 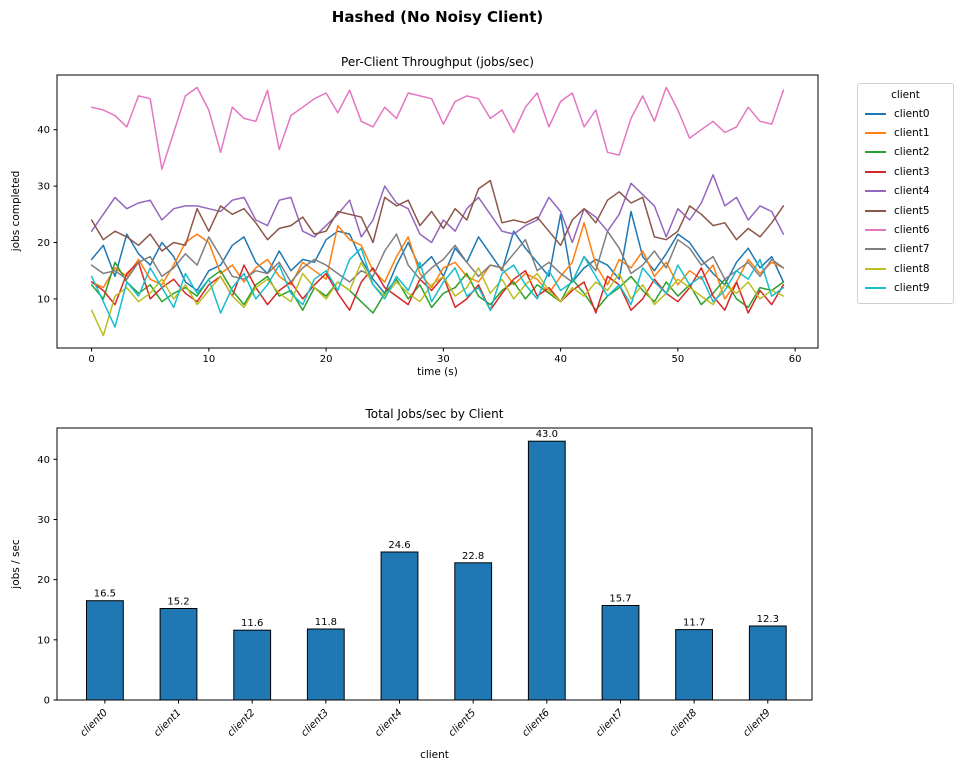 I want to click on bar-x-tick-label: client2, so click(x=242, y=723).